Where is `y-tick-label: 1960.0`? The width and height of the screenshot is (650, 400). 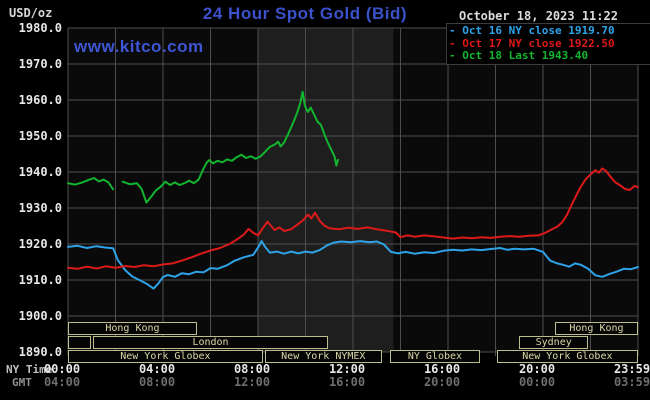
y-tick-label: 1960.0 is located at coordinates (40, 100).